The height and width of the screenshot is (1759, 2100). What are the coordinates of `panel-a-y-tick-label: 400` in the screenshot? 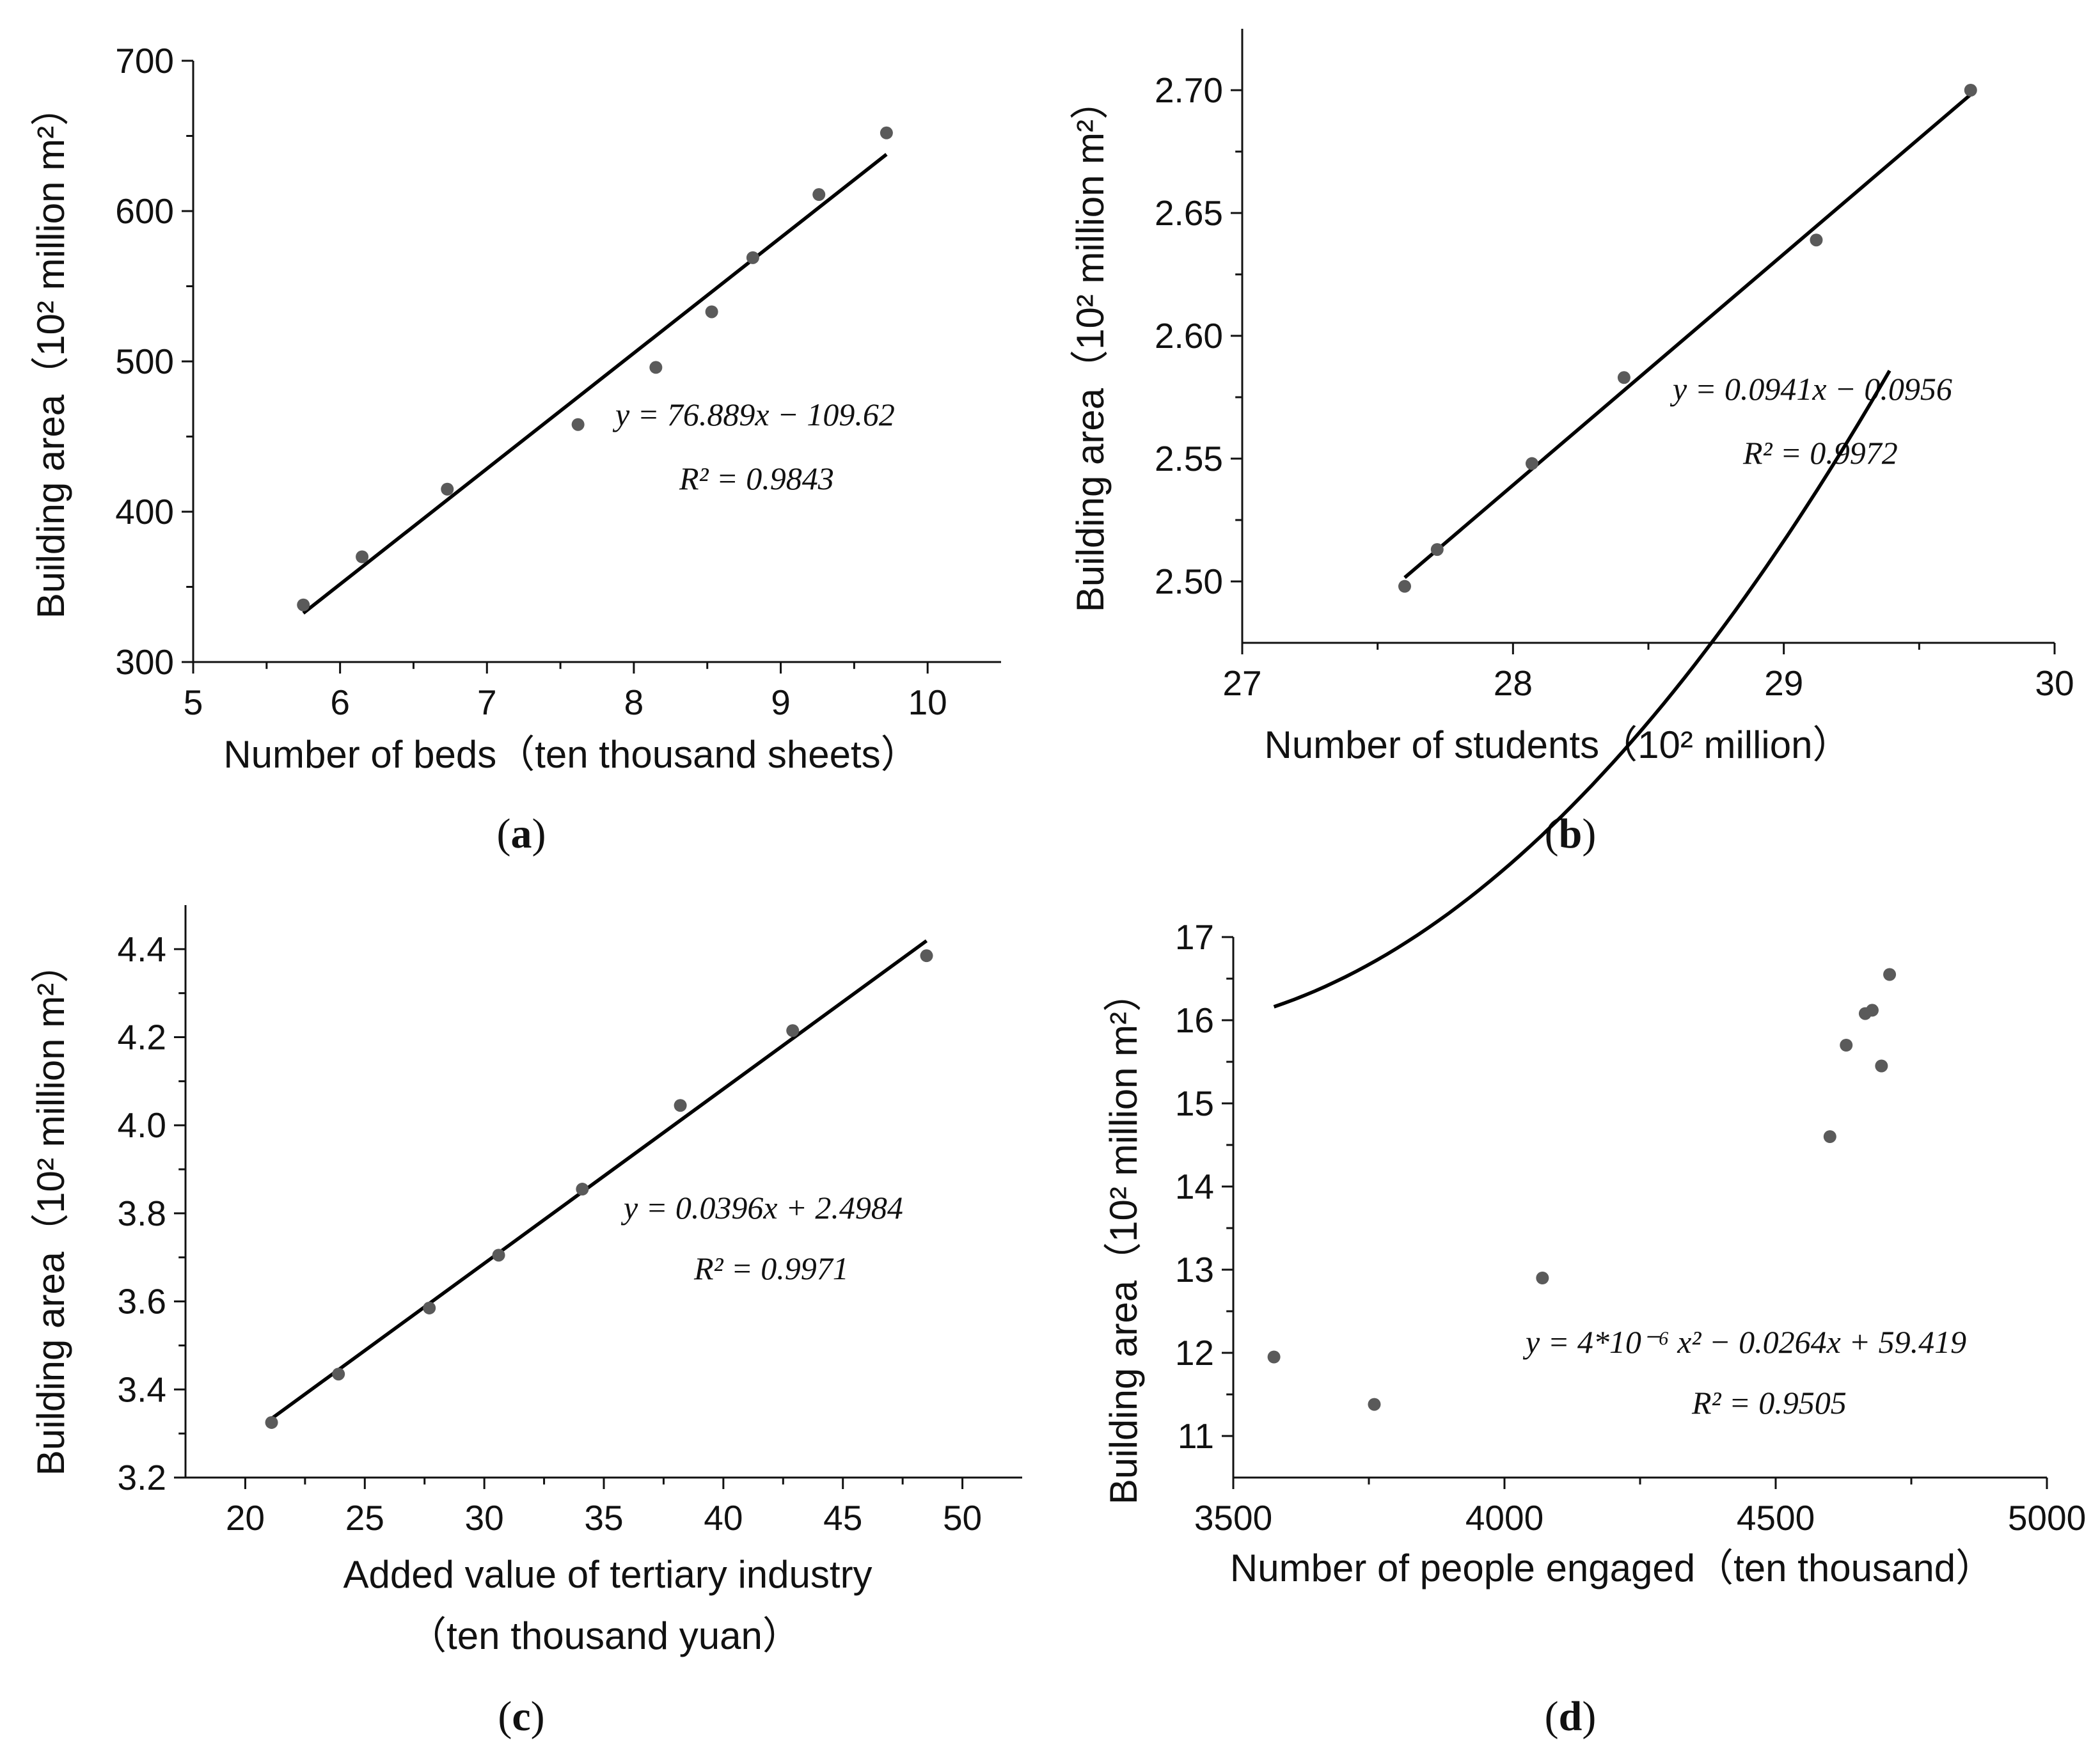 It's located at (144, 512).